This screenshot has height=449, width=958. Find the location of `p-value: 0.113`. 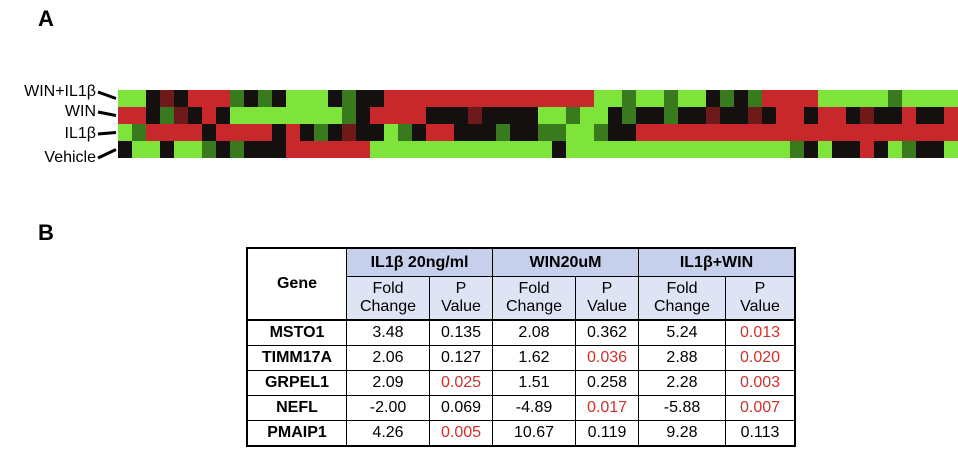

p-value: 0.113 is located at coordinates (760, 433).